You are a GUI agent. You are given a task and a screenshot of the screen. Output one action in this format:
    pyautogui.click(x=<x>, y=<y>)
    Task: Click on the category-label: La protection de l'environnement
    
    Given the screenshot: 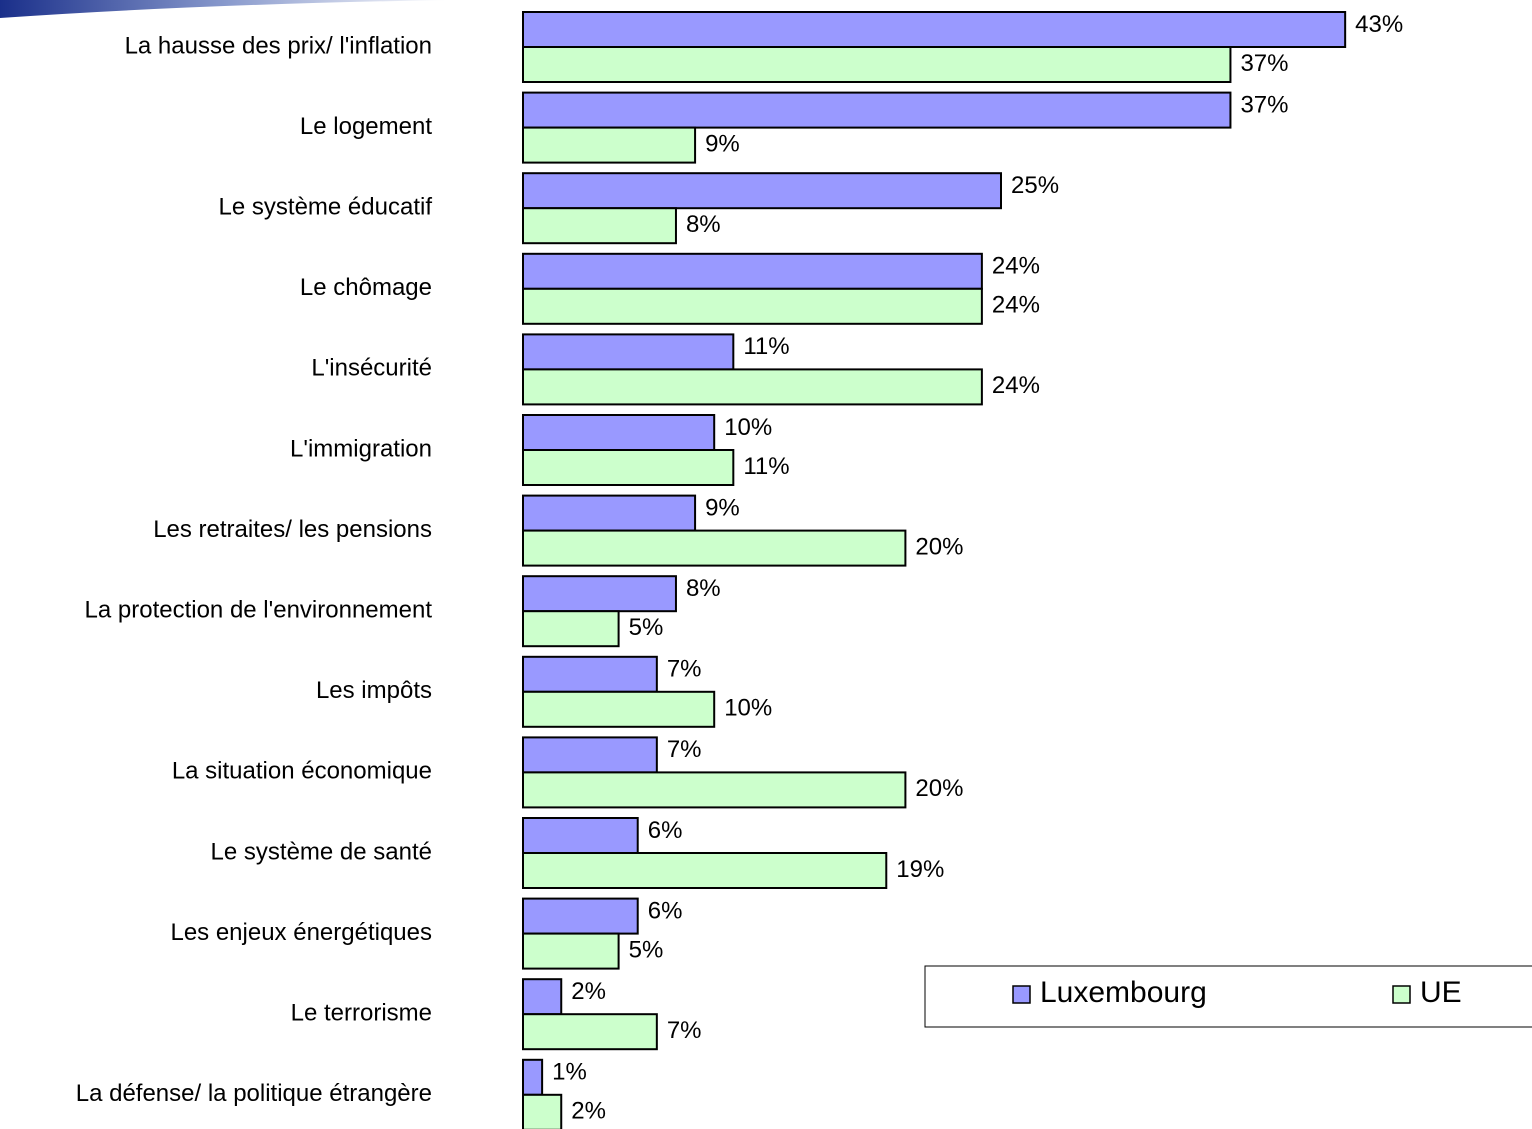 What is the action you would take?
    pyautogui.click(x=259, y=610)
    